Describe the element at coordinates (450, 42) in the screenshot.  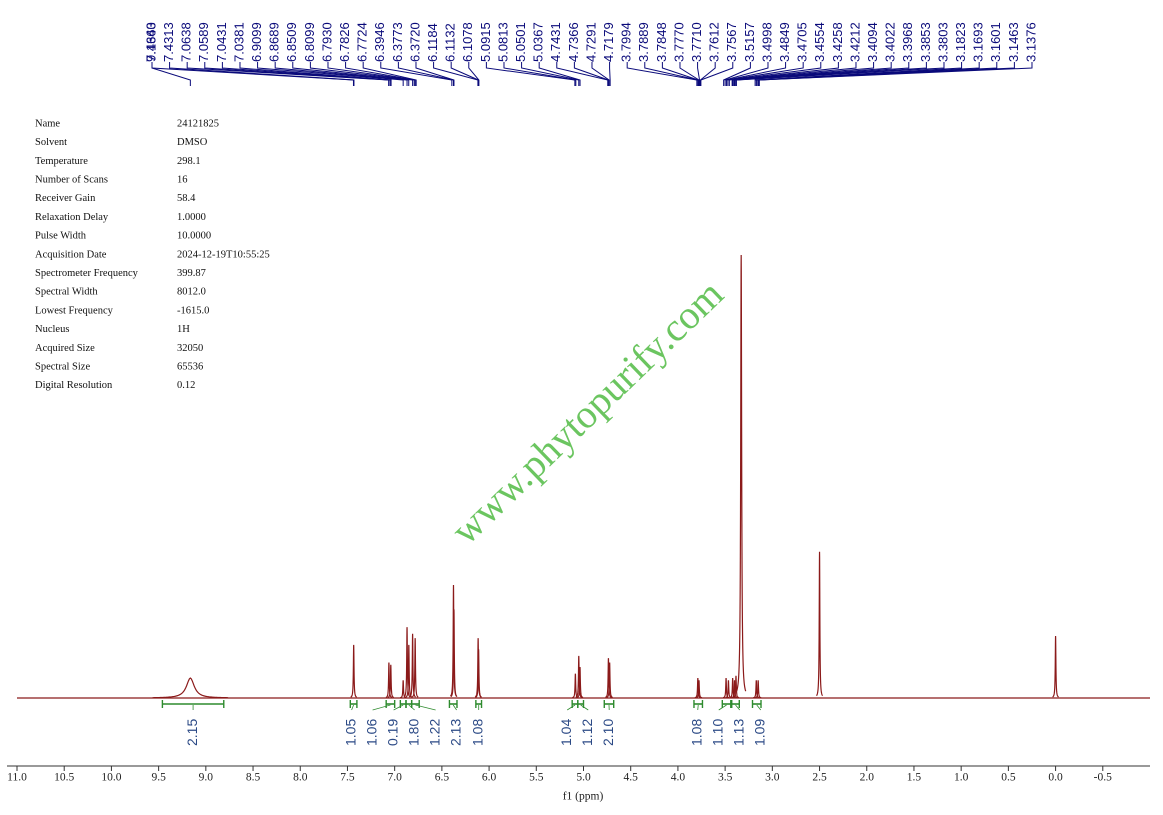
I see `peak-label: 6.1132` at that location.